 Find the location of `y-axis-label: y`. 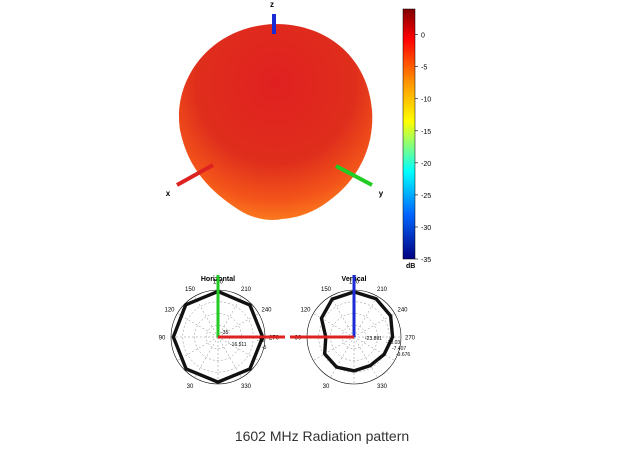

y-axis-label: y is located at coordinates (381, 193).